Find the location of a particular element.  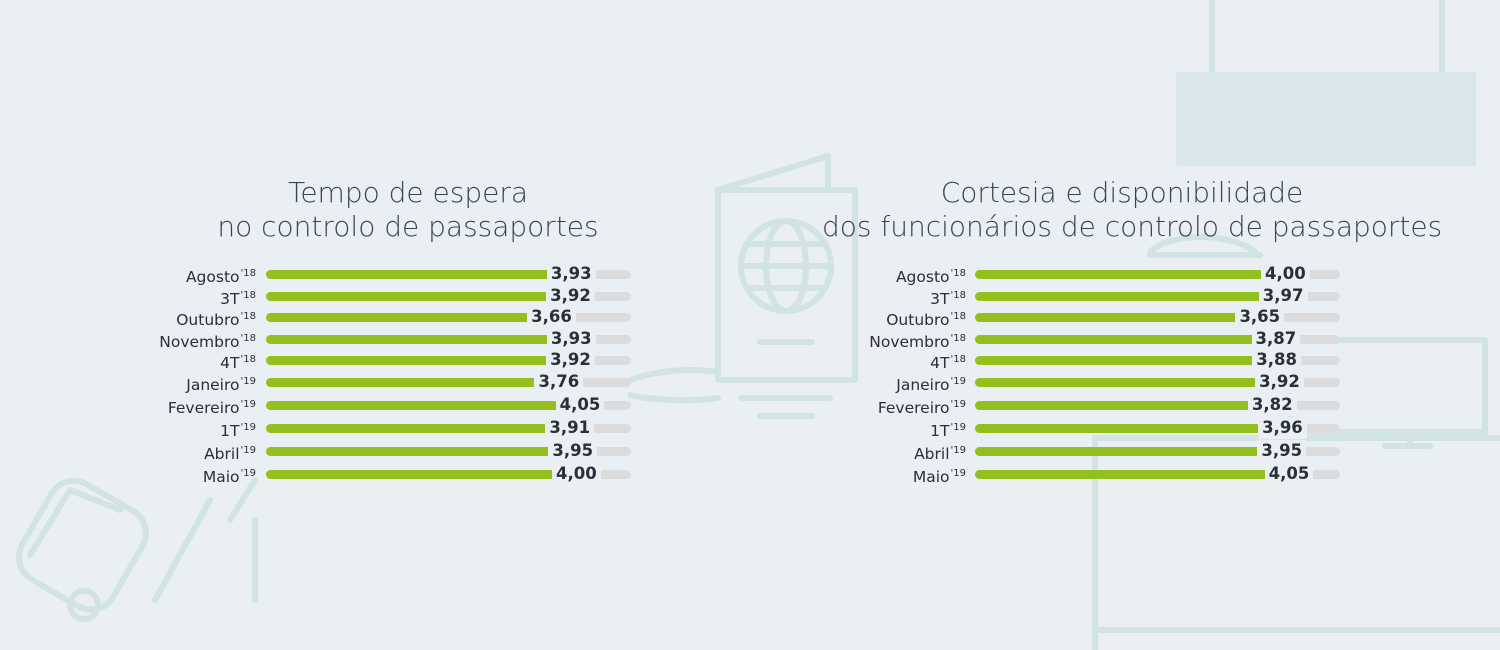

bar-track: 3,96 is located at coordinates (1157, 428).